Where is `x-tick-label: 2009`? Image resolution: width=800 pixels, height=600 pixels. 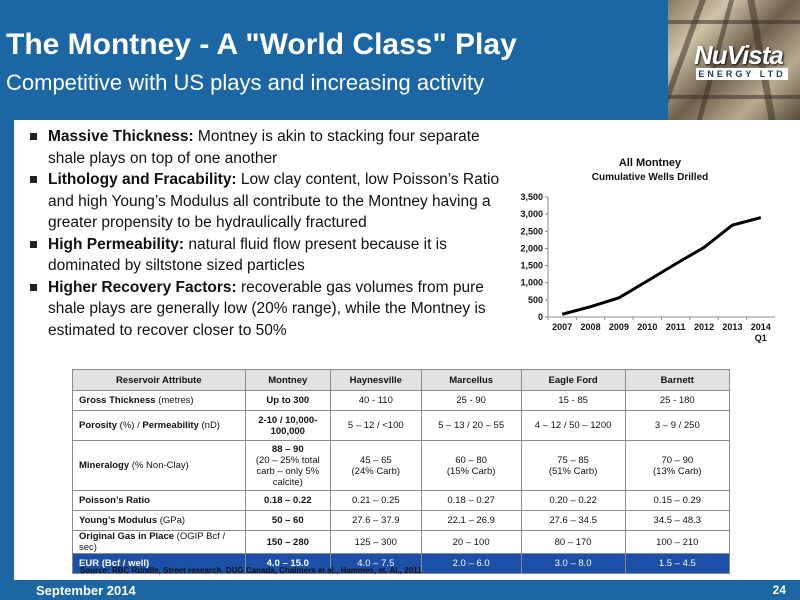 x-tick-label: 2009 is located at coordinates (619, 327).